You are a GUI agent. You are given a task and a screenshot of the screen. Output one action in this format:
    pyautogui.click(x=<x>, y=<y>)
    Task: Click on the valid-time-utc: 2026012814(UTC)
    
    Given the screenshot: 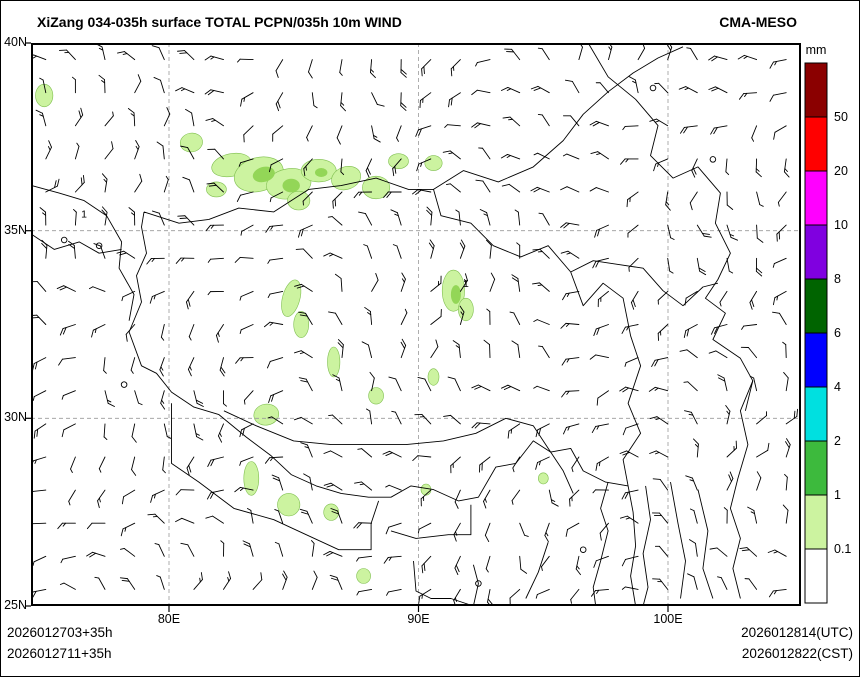 What is the action you would take?
    pyautogui.click(x=797, y=632)
    